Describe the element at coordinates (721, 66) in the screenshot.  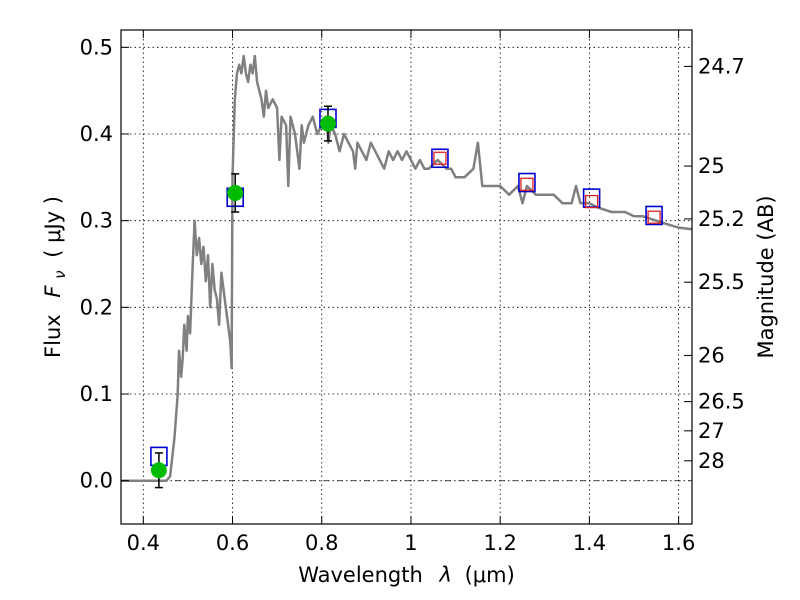
I see `y2-tick-label: 24.7` at that location.